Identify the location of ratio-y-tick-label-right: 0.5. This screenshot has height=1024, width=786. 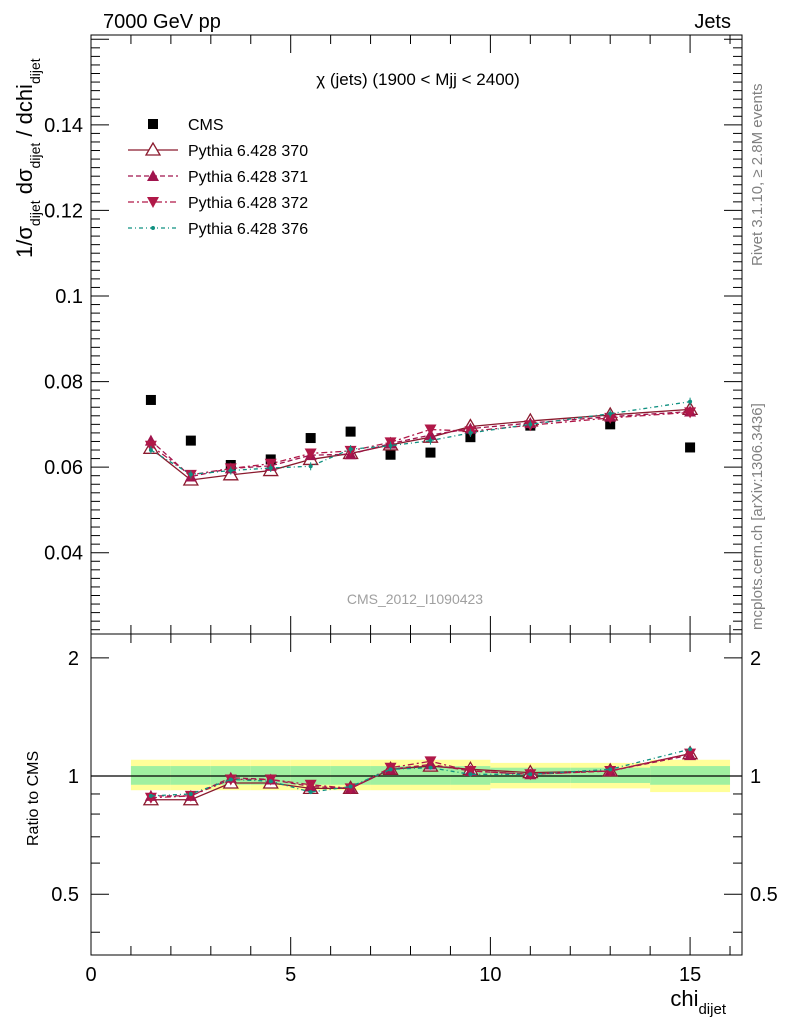
(764, 895).